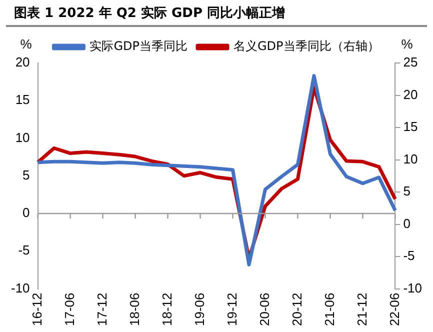 The height and width of the screenshot is (332, 433). I want to click on y2-tick-label: 5, so click(406, 191).